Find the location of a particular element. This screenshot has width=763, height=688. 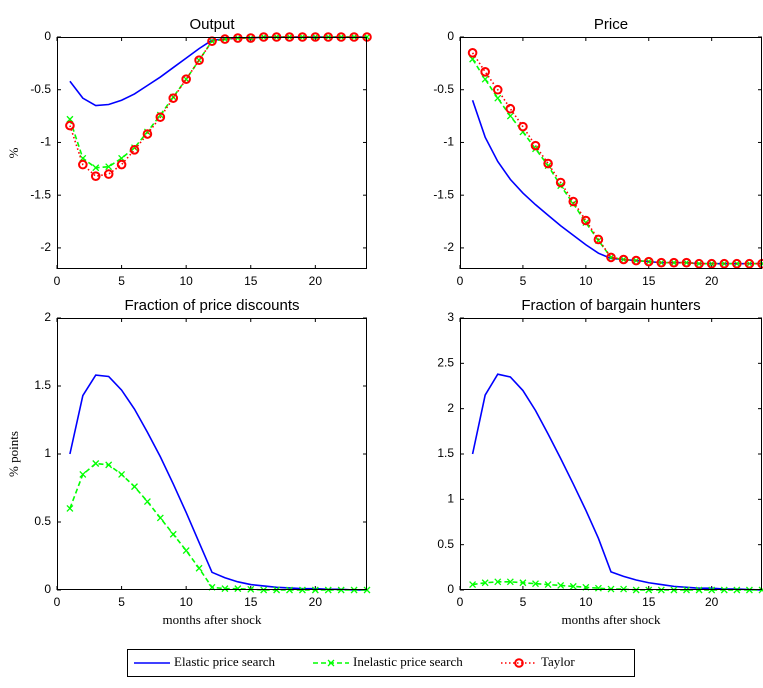

axes-frame is located at coordinates (611, 153).